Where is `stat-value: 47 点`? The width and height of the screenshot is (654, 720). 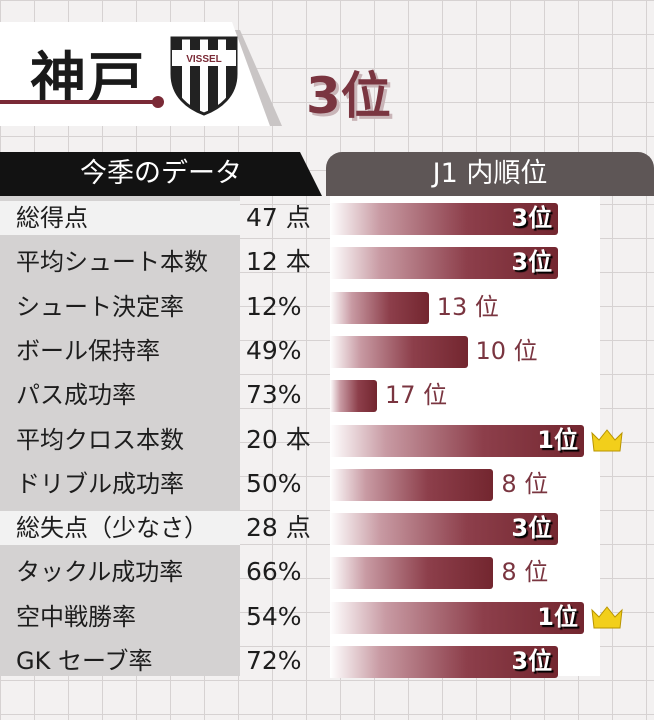 stat-value: 47 点 is located at coordinates (278, 217).